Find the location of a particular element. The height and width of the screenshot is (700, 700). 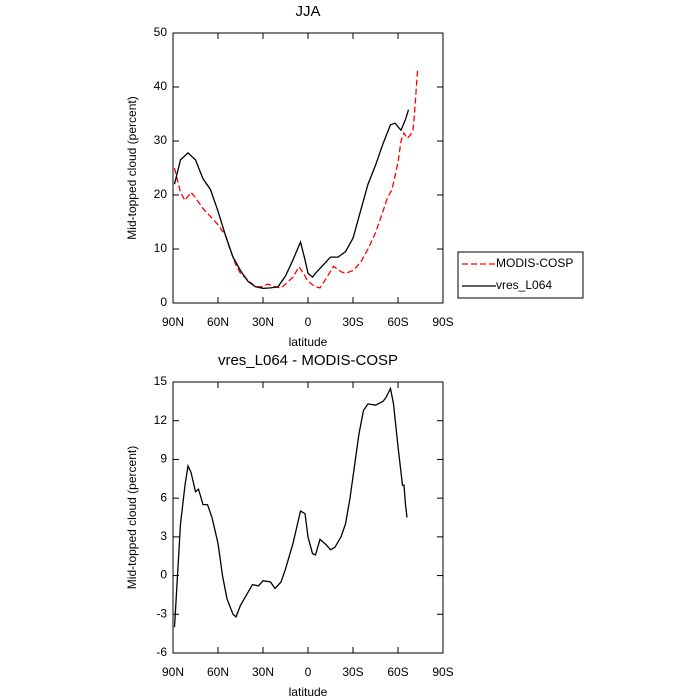

chart-title: JJA is located at coordinates (307, 11).